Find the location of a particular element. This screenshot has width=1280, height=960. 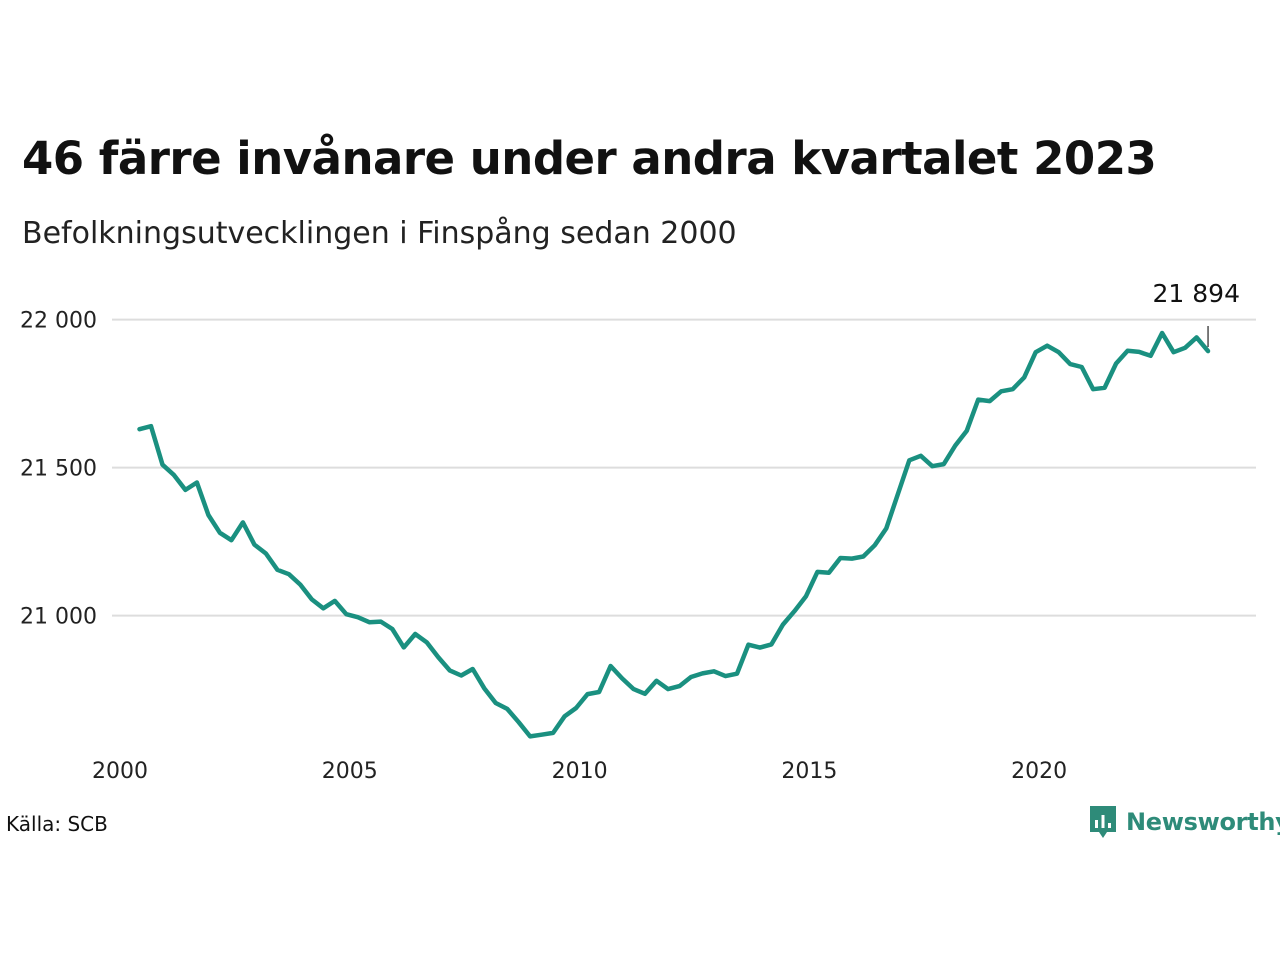

y-tick-label: 21 500 is located at coordinates (58, 469).